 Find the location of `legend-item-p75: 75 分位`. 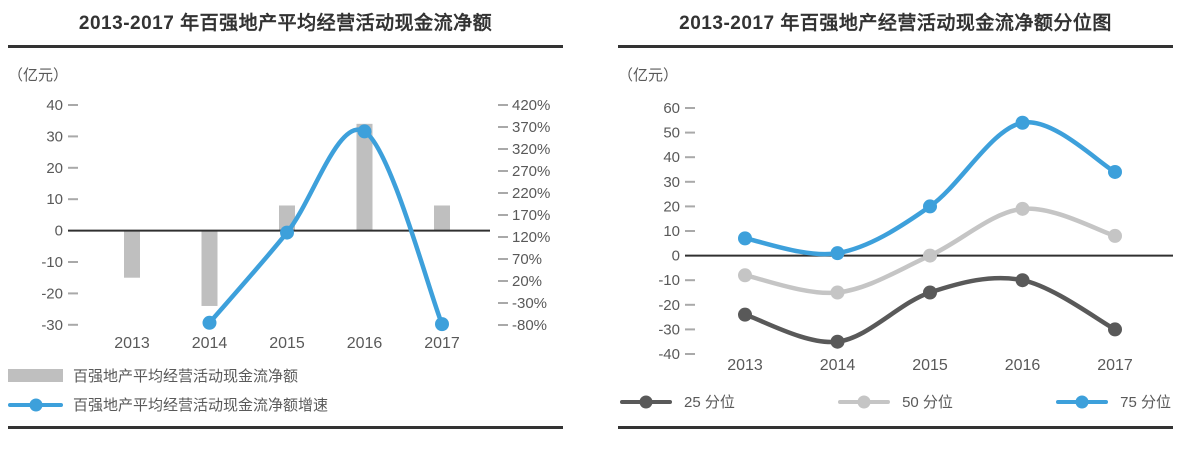

legend-item-p75: 75 分位 is located at coordinates (1113, 401).